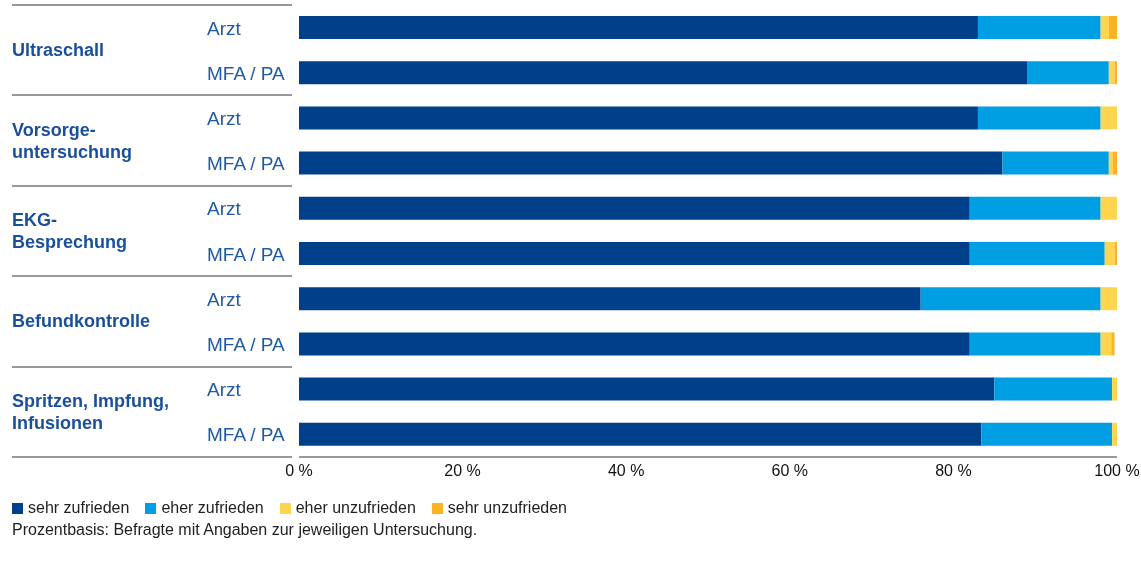 Image resolution: width=1141 pixels, height=562 pixels. I want to click on legend-label: eher unzufrieden, so click(355, 508).